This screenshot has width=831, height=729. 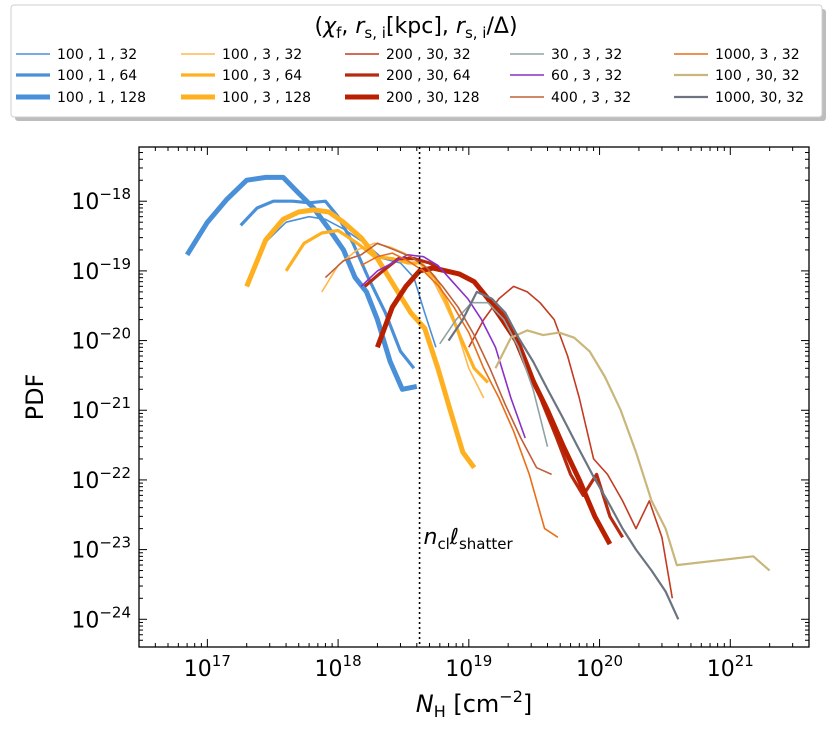 I want to click on x-tick-label: 1021, so click(x=730, y=667).